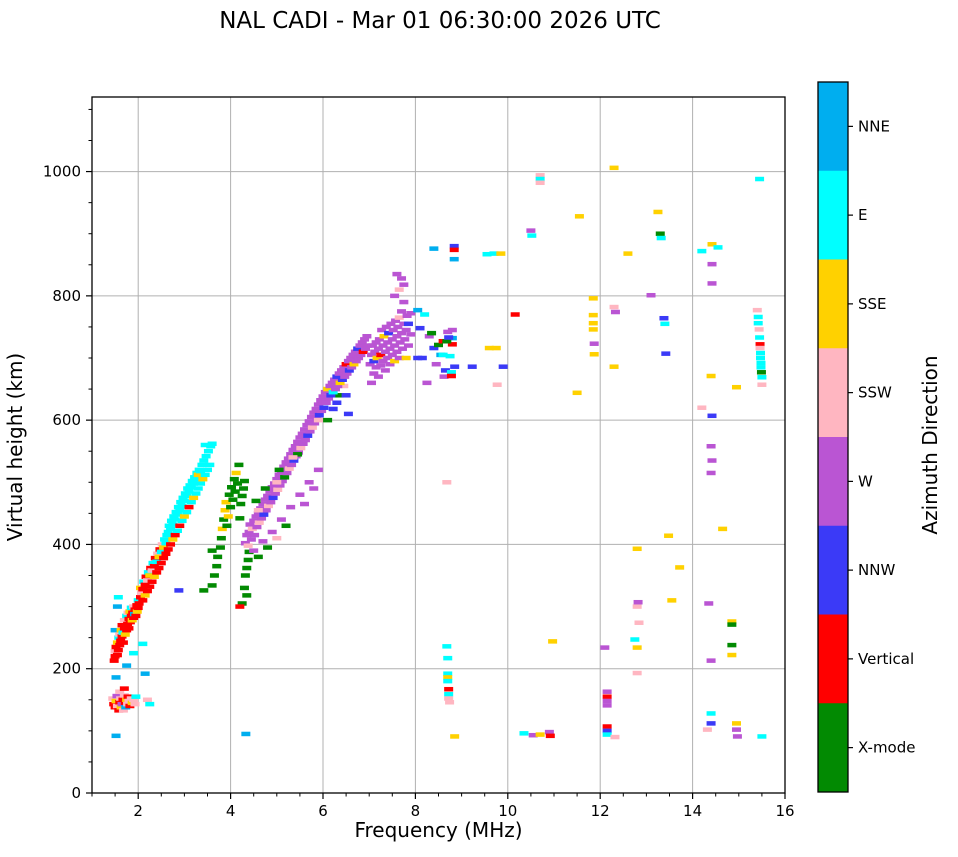 The width and height of the screenshot is (958, 857). I want to click on y-tick-label: 800, so click(66, 296).